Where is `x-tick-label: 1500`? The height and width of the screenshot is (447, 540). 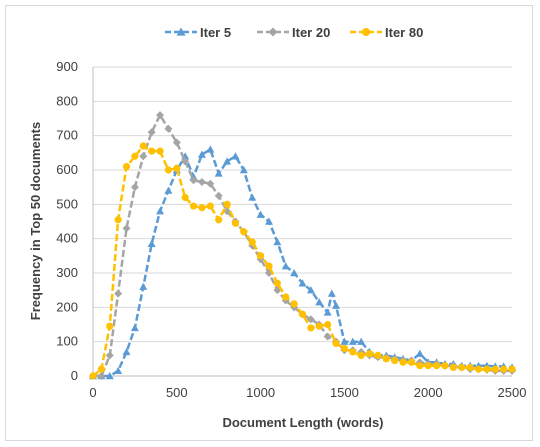
x-tick-label: 1500 is located at coordinates (344, 392).